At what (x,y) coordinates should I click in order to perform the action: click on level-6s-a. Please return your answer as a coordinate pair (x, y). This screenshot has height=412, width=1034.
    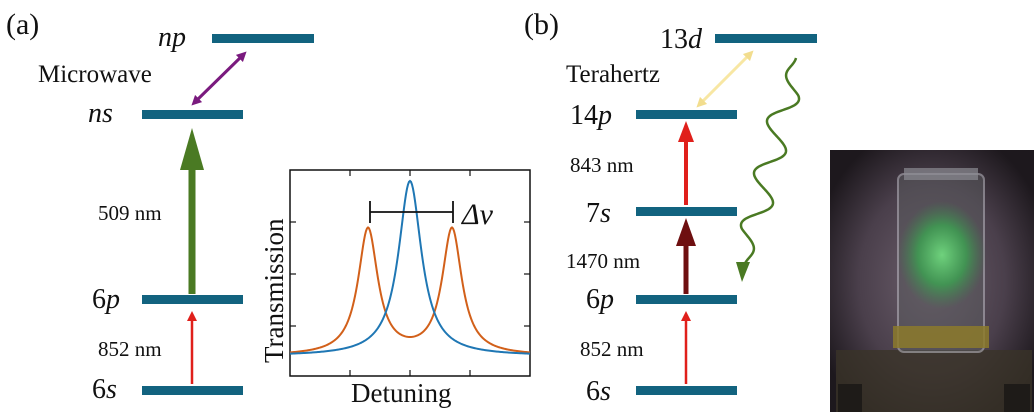
    Looking at the image, I should click on (192, 390).